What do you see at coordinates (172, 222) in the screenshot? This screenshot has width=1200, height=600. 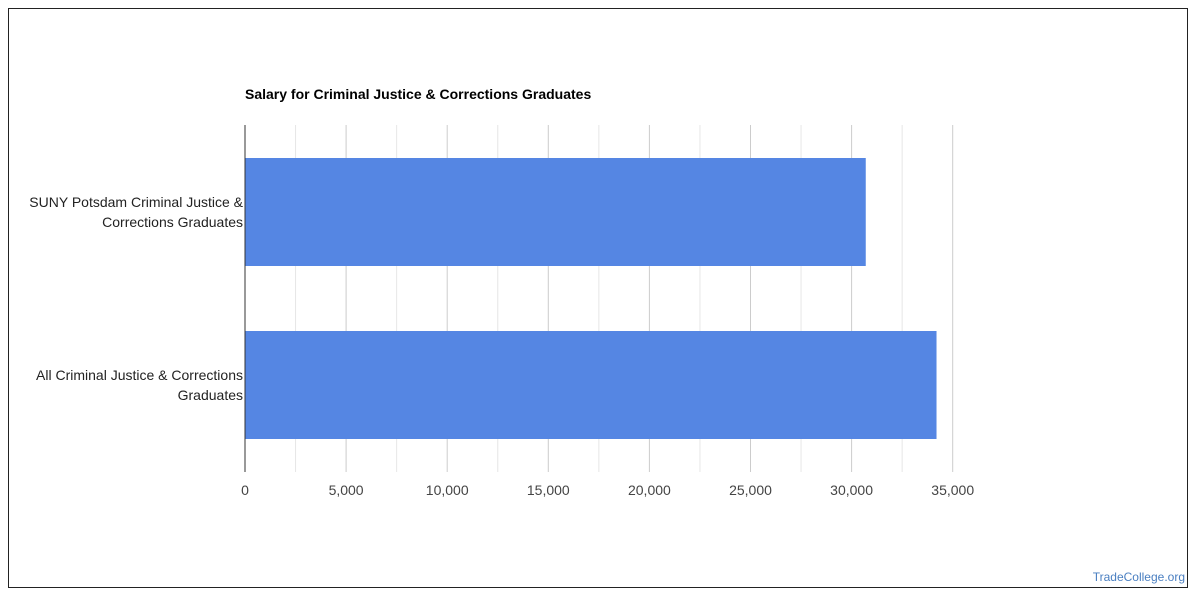 I see `category-label-line: Corrections Graduates` at bounding box center [172, 222].